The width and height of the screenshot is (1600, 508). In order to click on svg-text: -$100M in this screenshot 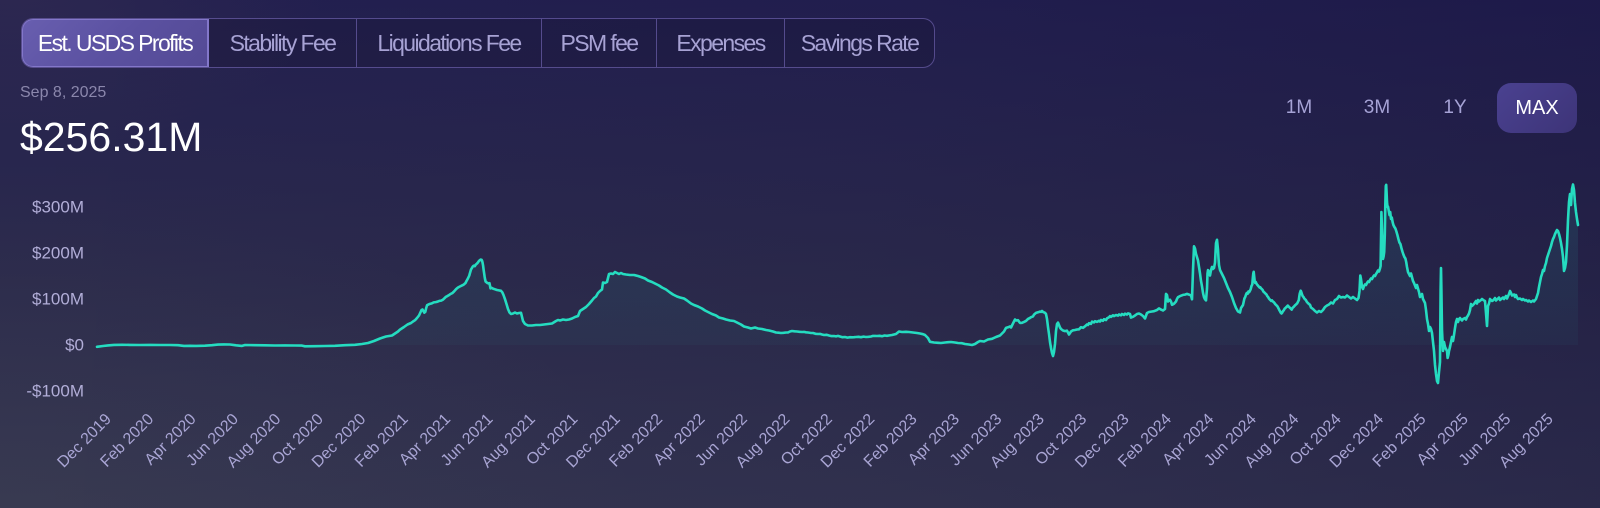, I will do `click(55, 391)`.